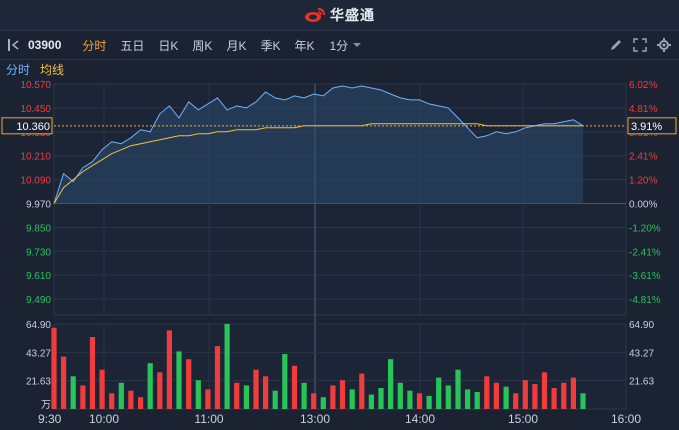  Describe the element at coordinates (352, 15) in the screenshot. I see `brand-name: 华盛通` at that location.